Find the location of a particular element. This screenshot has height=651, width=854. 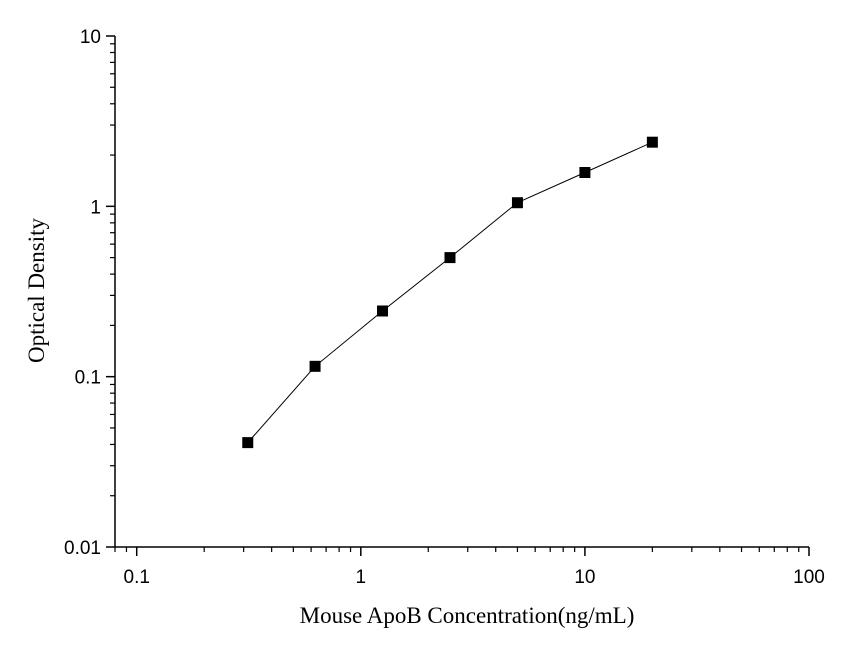

x-axis-title: Mouse ApoB Concentration(ng/mL) is located at coordinates (467, 615).